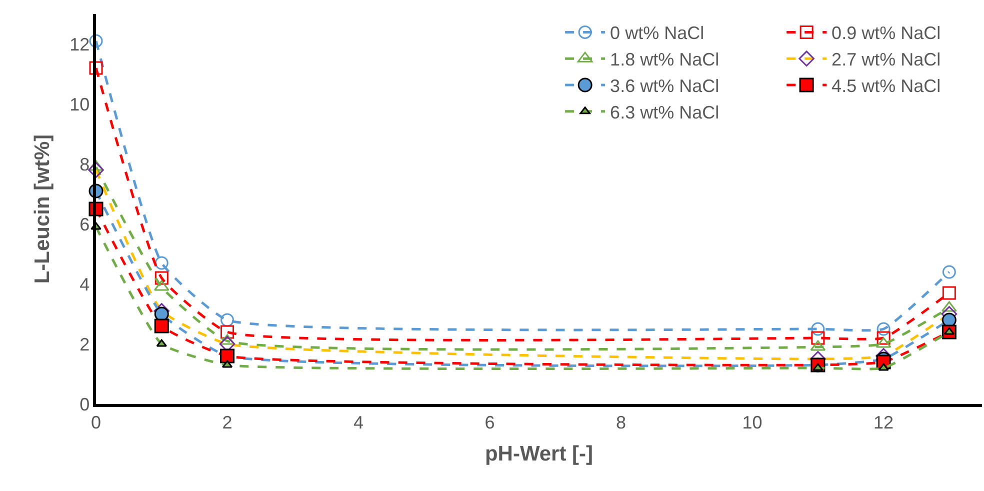 Image resolution: width=984 pixels, height=491 pixels. What do you see at coordinates (489, 422) in the screenshot?
I see `x-tick-label: 6` at bounding box center [489, 422].